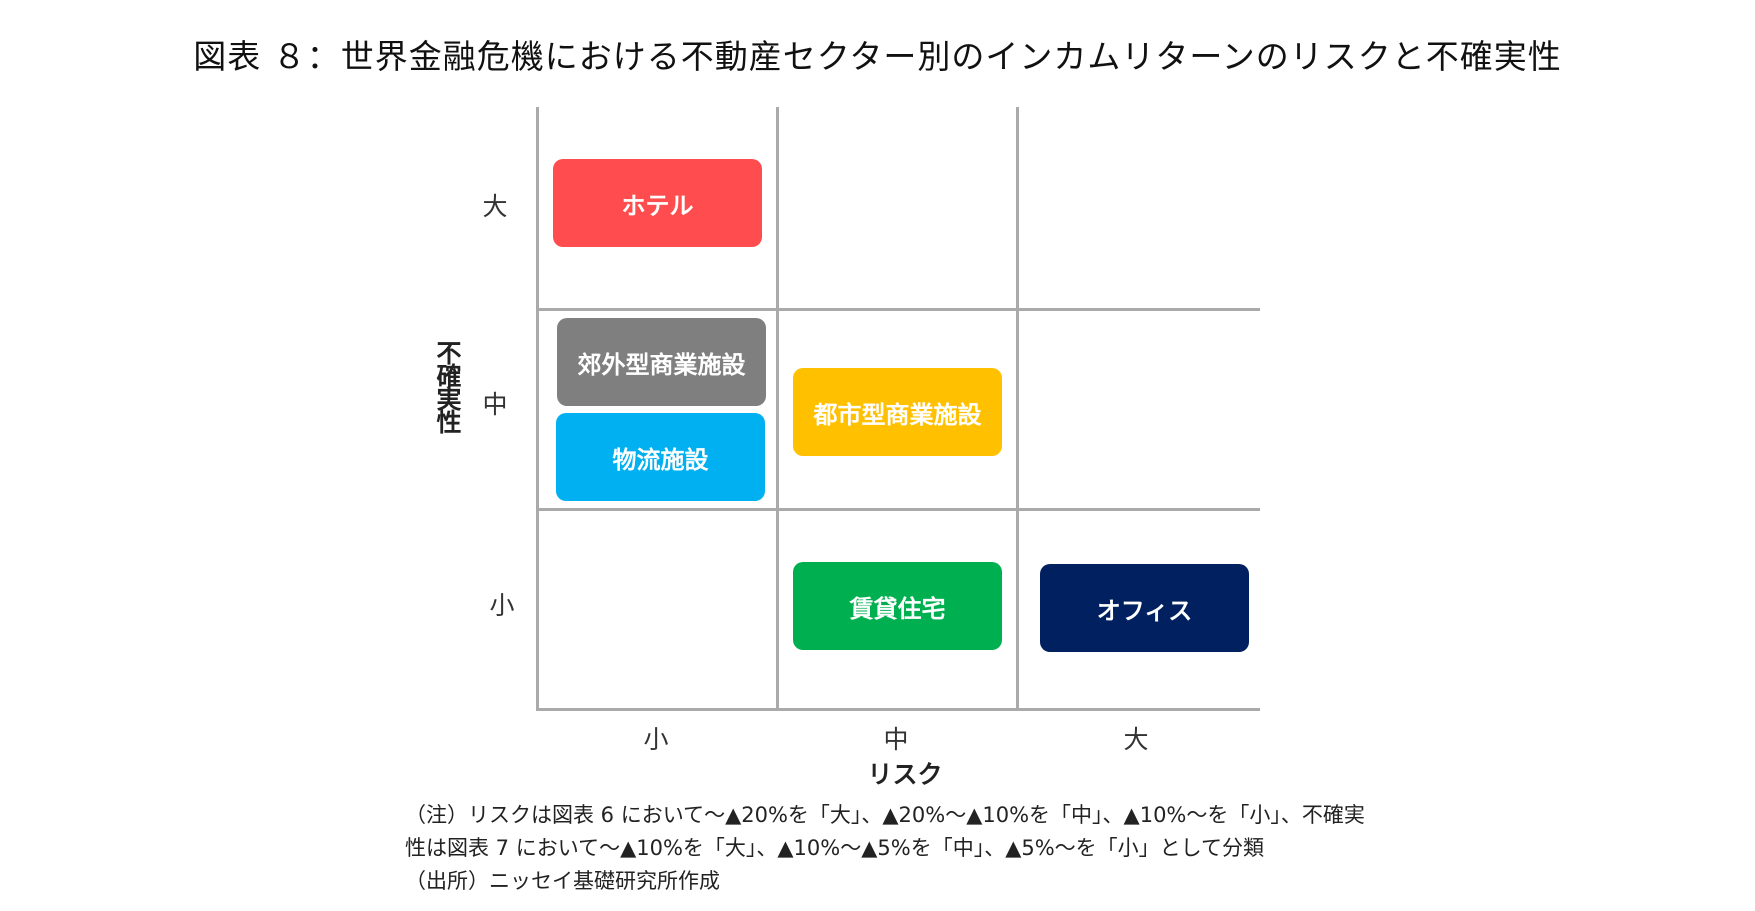 The image size is (1755, 911). Describe the element at coordinates (905, 774) in the screenshot. I see `x-axis-label: リスク` at that location.